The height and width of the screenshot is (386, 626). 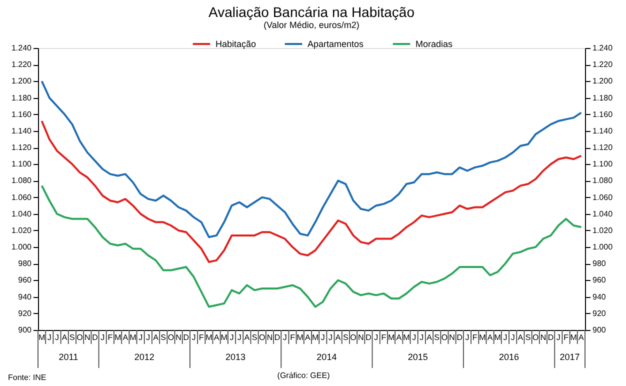 I want to click on text: 2017, so click(x=570, y=357).